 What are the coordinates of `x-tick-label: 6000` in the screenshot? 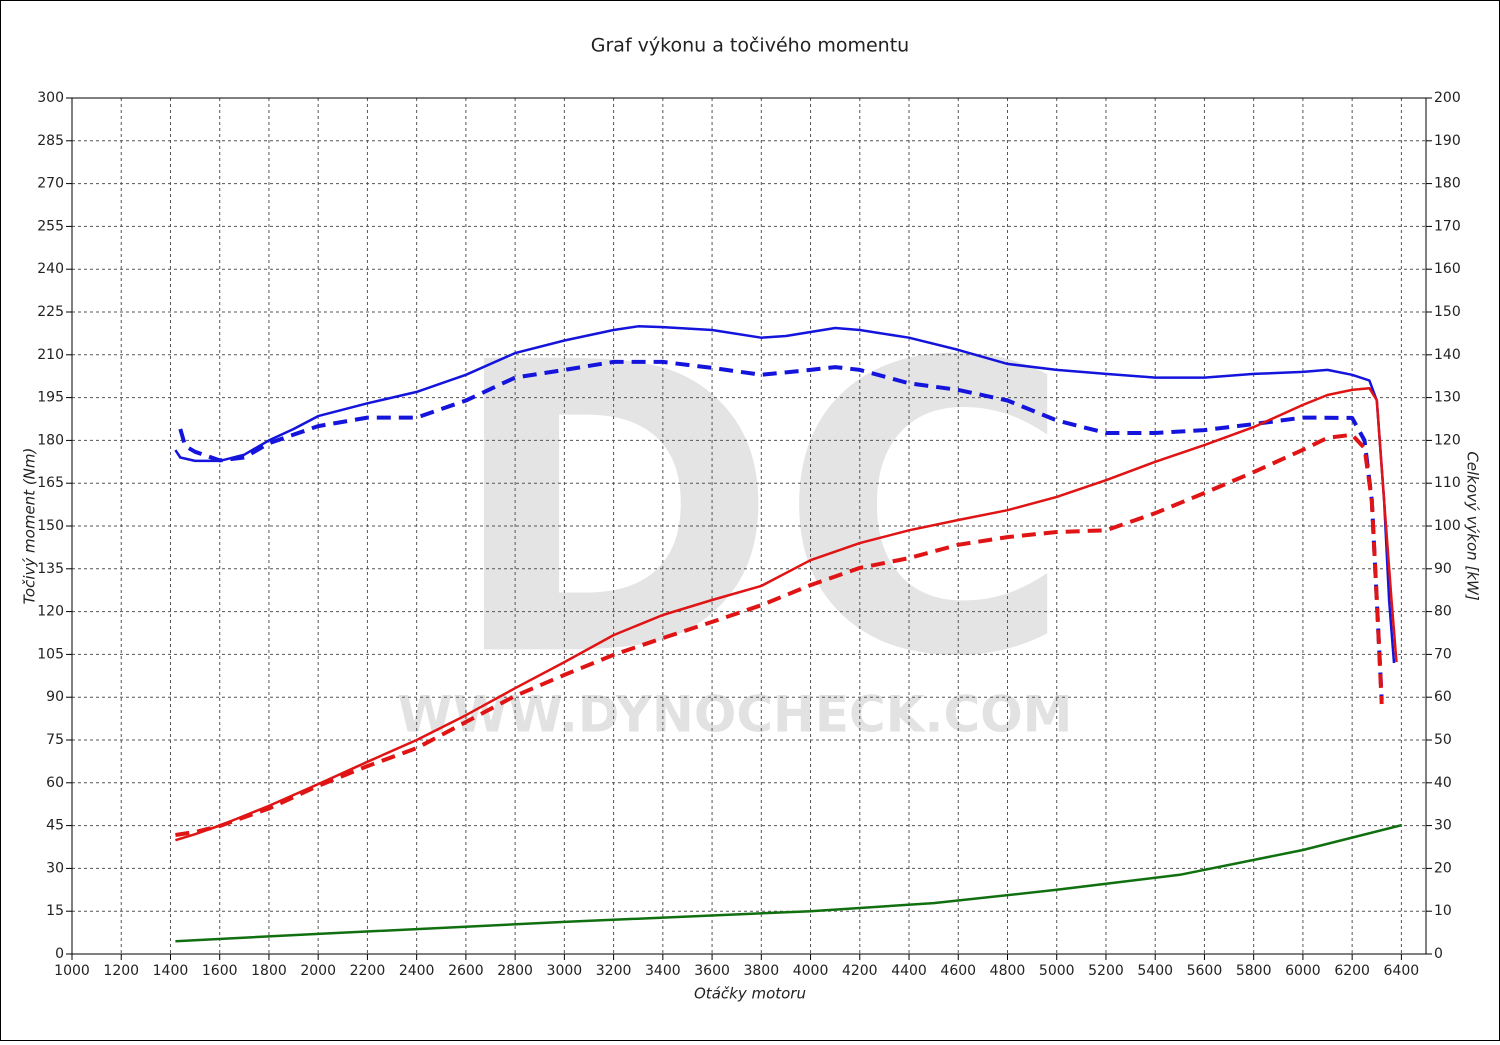 It's located at (1303, 971).